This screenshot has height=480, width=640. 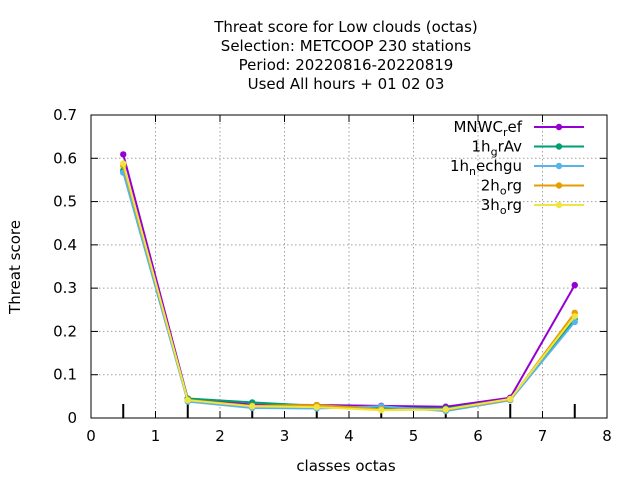 I want to click on y-tick-label: 0, so click(x=72, y=418).